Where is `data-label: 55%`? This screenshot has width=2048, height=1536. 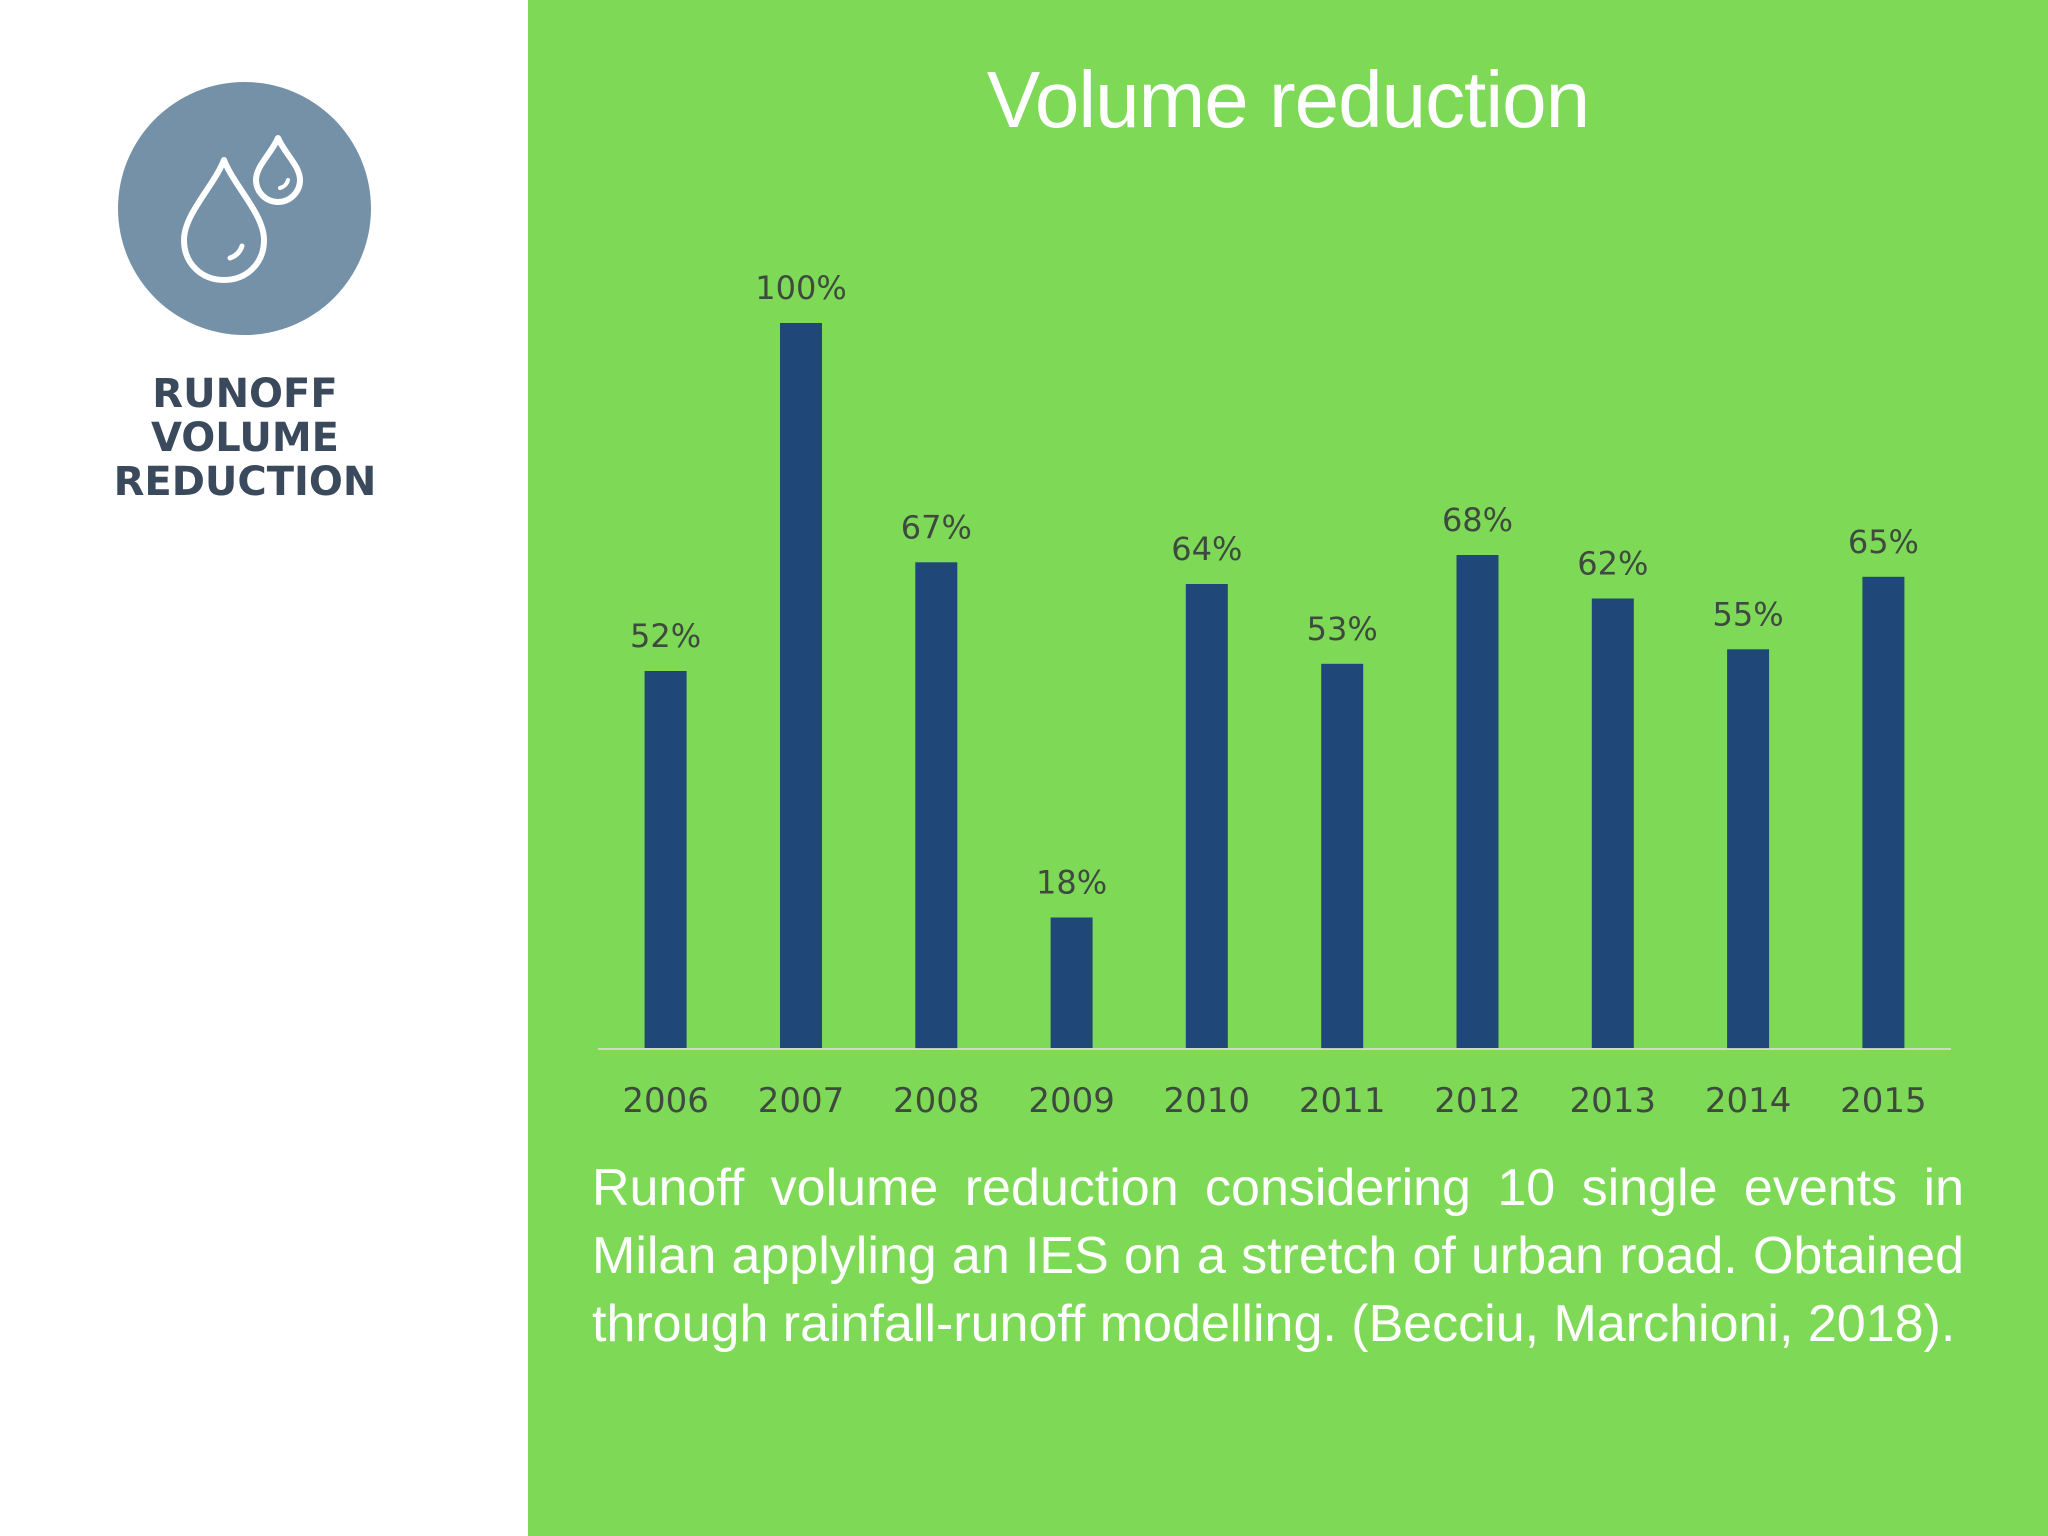
data-label: 55% is located at coordinates (1748, 614).